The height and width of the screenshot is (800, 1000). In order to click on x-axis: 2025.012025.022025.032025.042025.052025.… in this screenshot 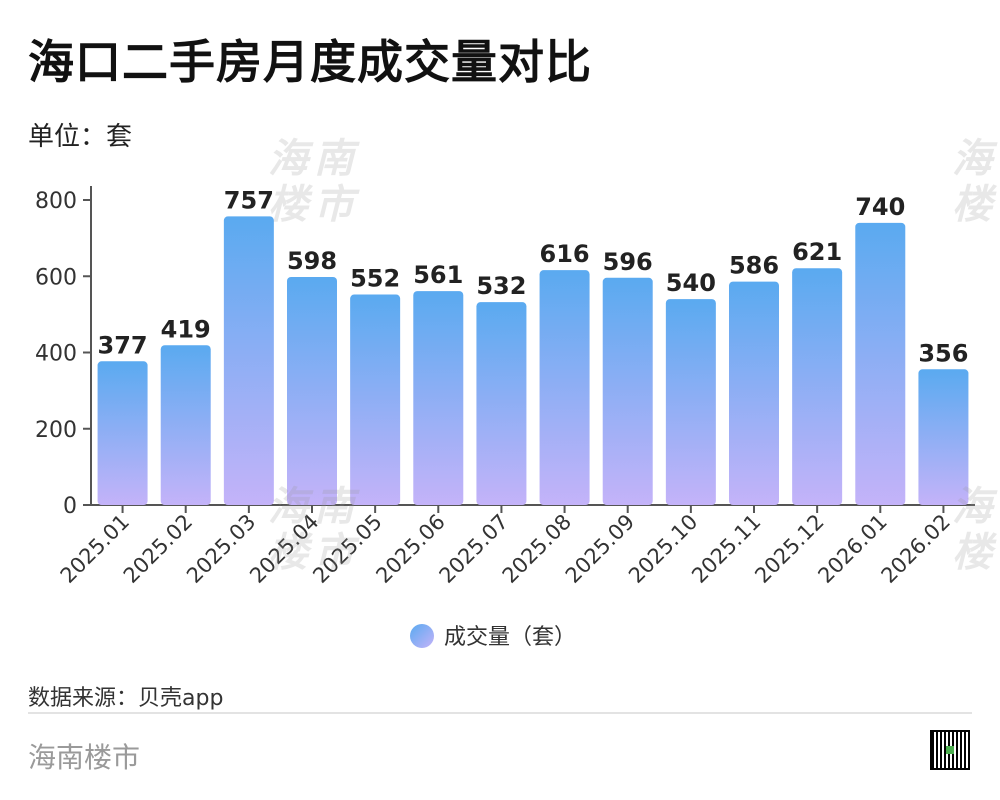, I will do `click(515, 546)`.